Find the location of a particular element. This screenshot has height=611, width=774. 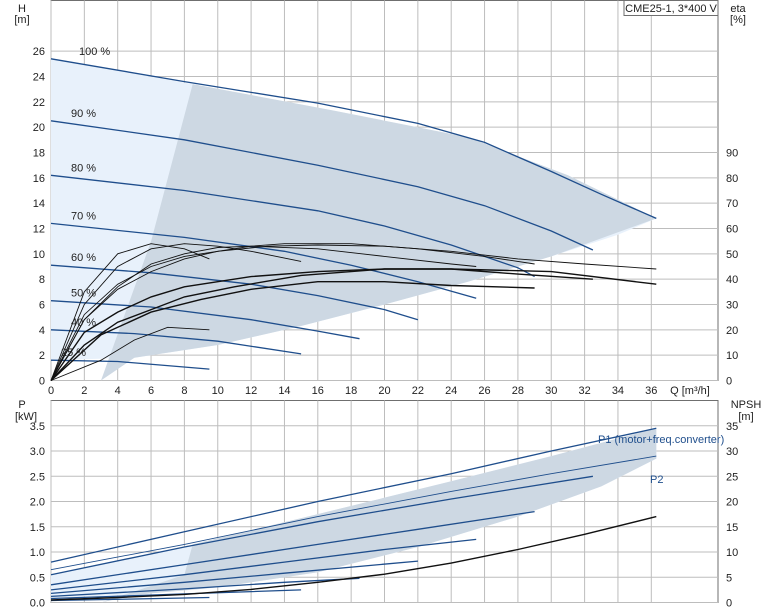

eta-tick-label: 0 is located at coordinates (729, 382).